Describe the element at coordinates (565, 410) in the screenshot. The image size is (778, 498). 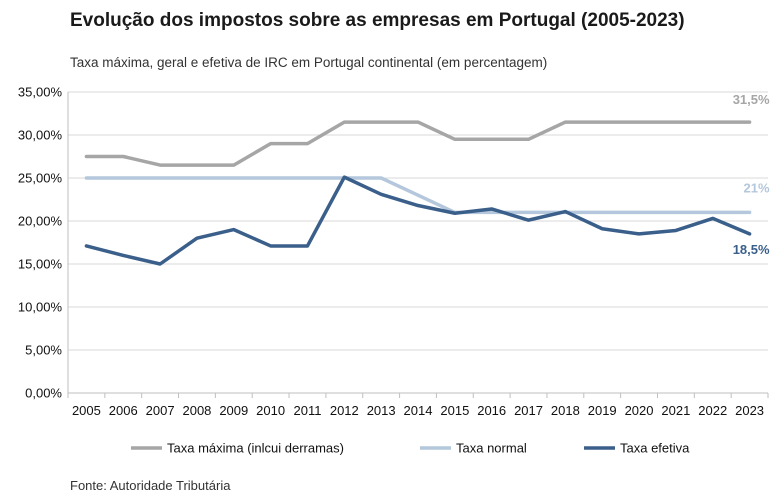
I see `x-tick-label: 2018` at that location.